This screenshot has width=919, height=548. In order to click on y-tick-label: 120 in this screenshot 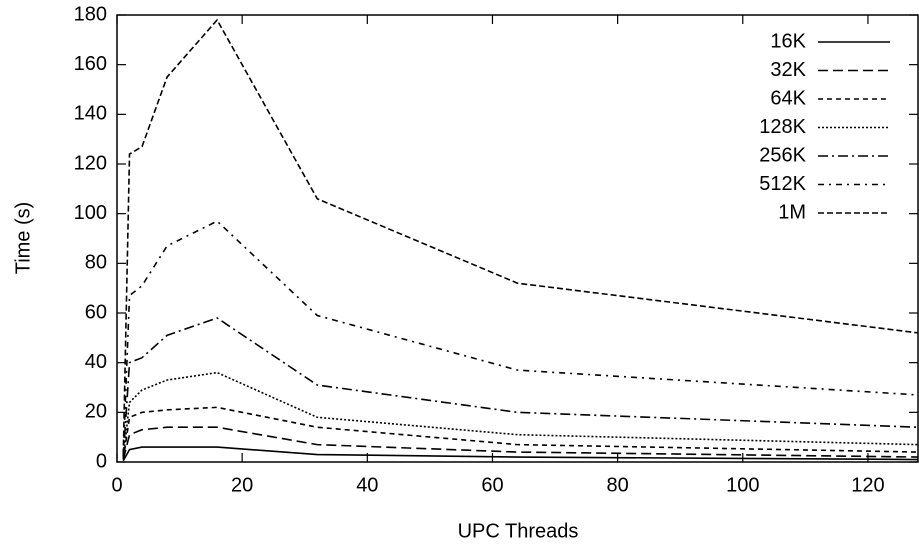, I will do `click(90, 163)`.